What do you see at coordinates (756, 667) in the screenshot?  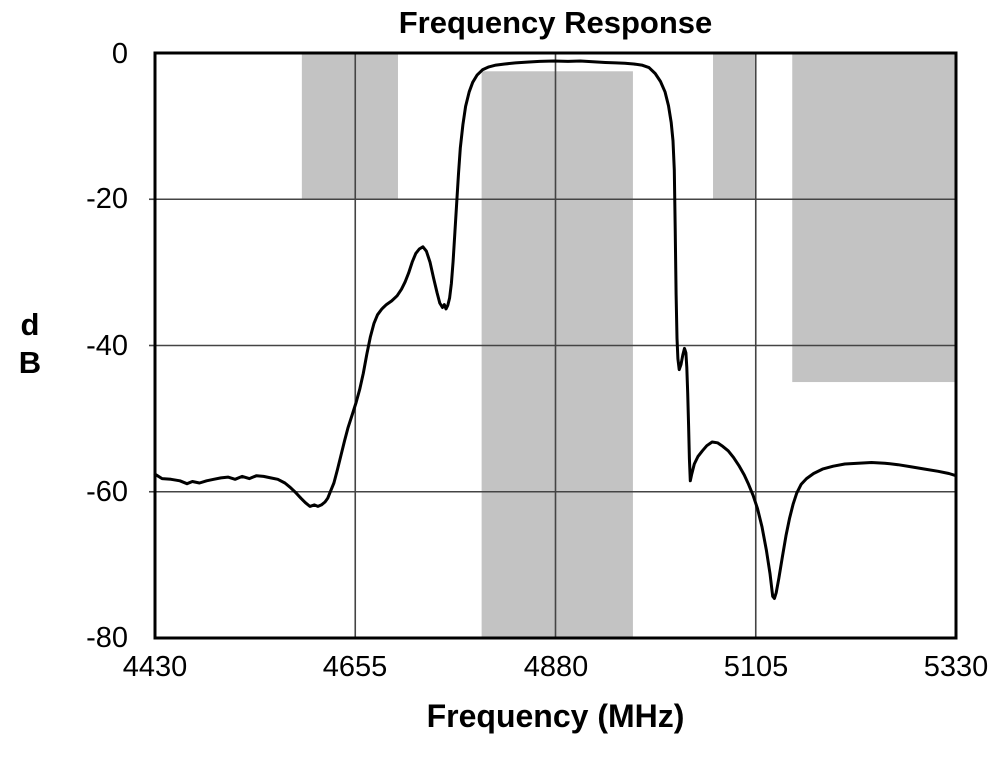 I see `x-tick-label-5105: 5105` at bounding box center [756, 667].